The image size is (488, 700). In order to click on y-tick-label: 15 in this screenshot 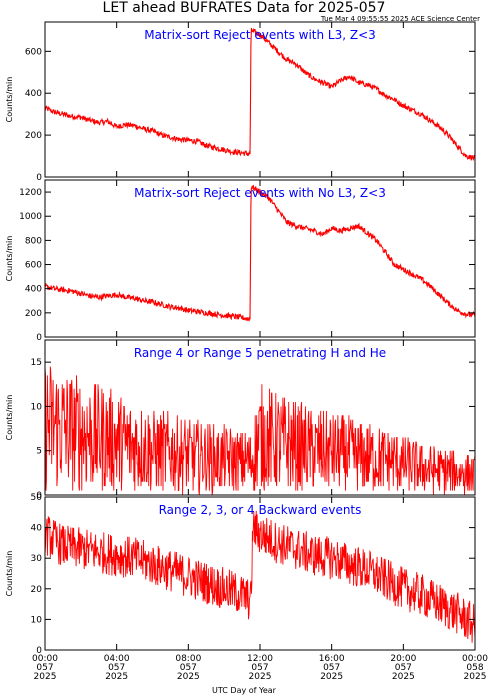, I will do `click(36, 363)`.